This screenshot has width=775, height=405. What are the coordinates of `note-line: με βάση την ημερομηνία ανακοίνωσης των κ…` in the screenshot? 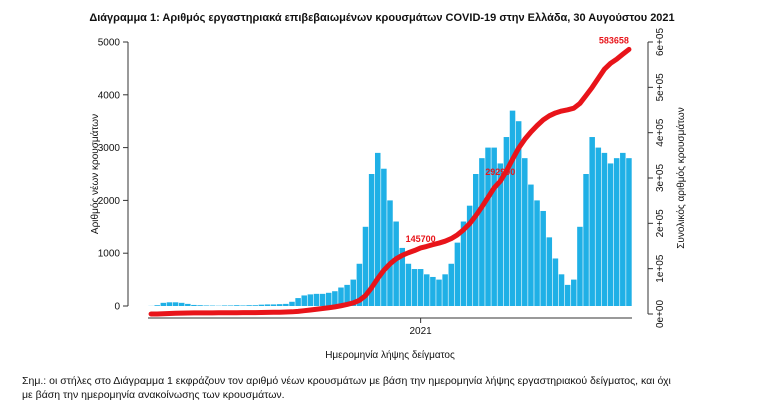 It's located at (153, 395).